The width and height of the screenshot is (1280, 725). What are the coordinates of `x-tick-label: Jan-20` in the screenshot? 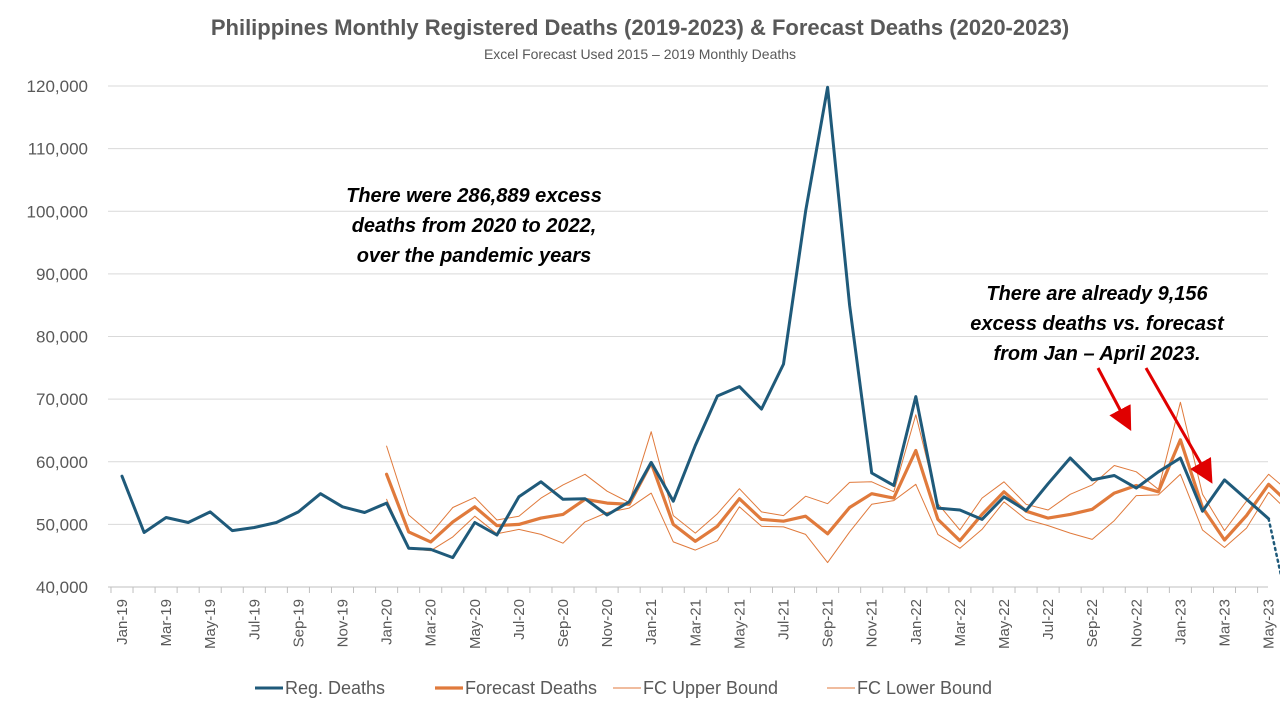 It's located at (387, 622).